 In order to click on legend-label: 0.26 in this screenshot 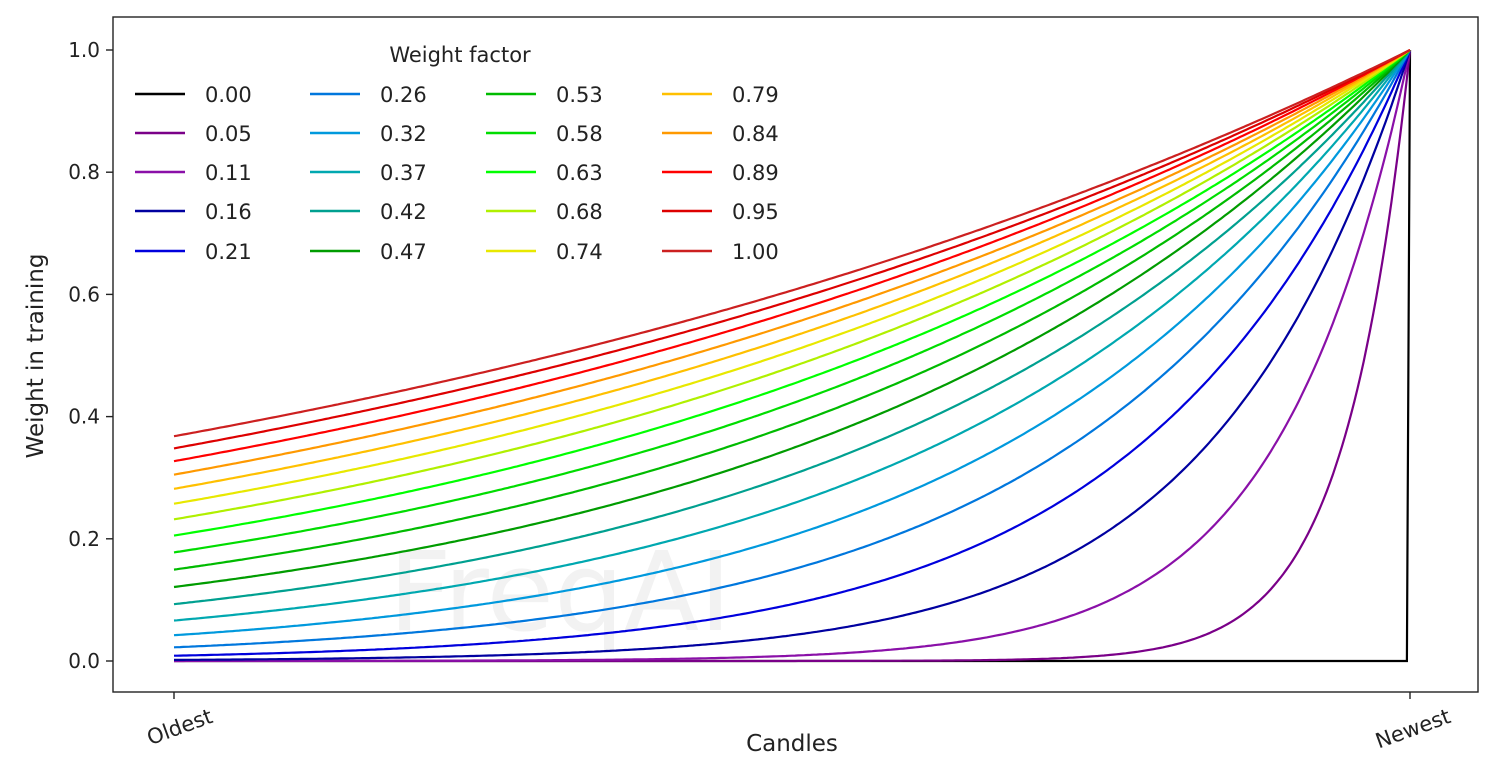, I will do `click(403, 95)`.